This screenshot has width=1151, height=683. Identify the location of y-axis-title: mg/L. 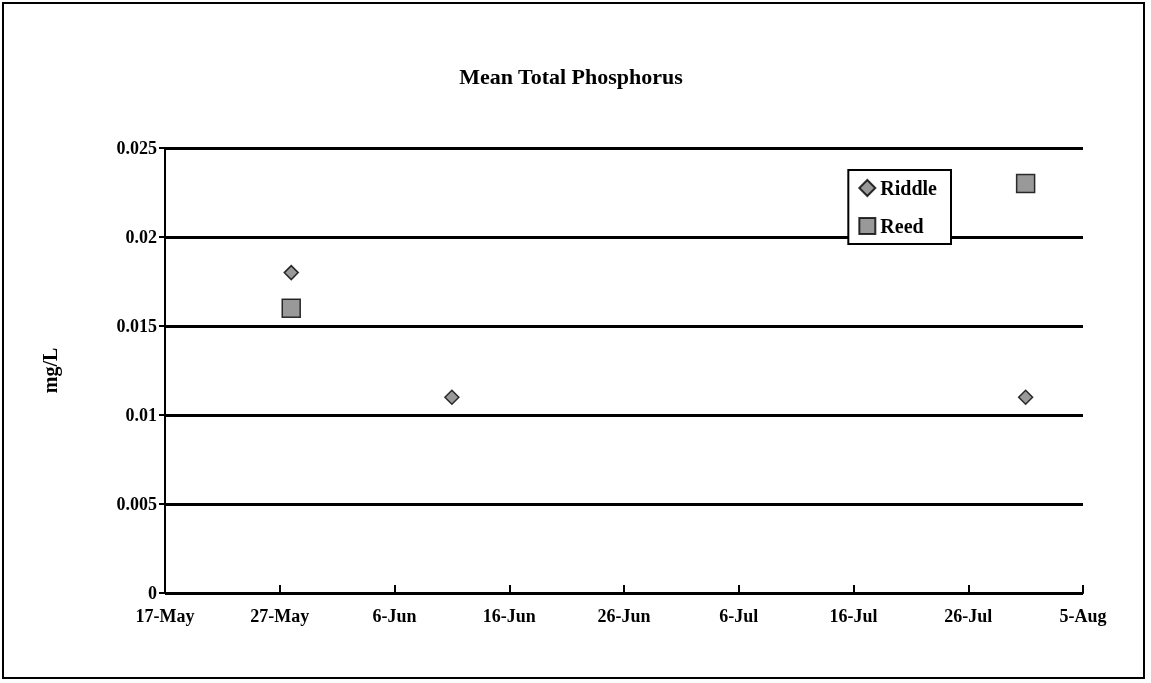
(50, 370).